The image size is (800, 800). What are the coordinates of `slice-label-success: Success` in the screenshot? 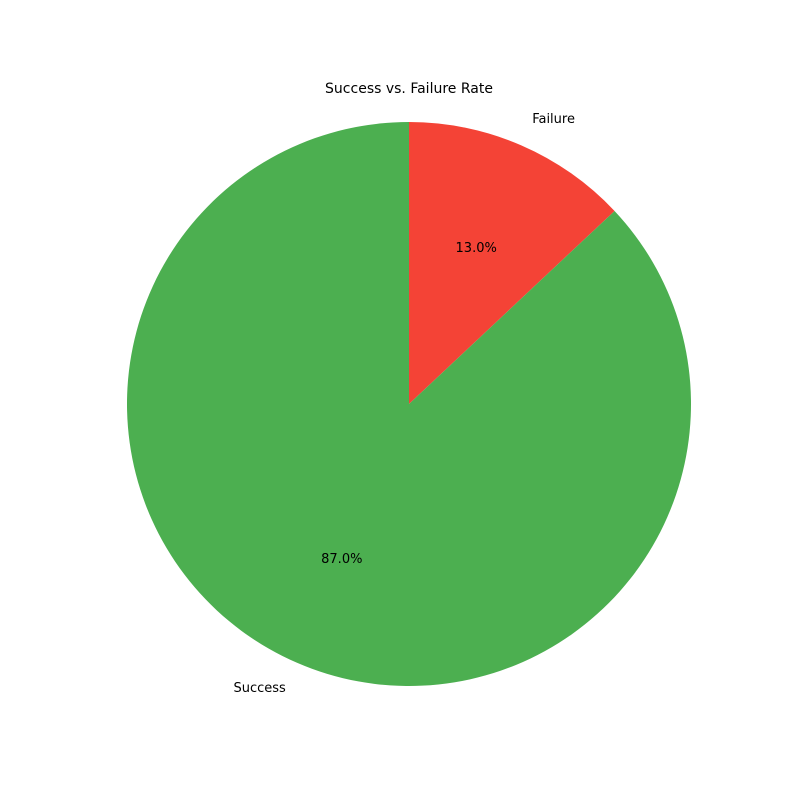 It's located at (259, 688).